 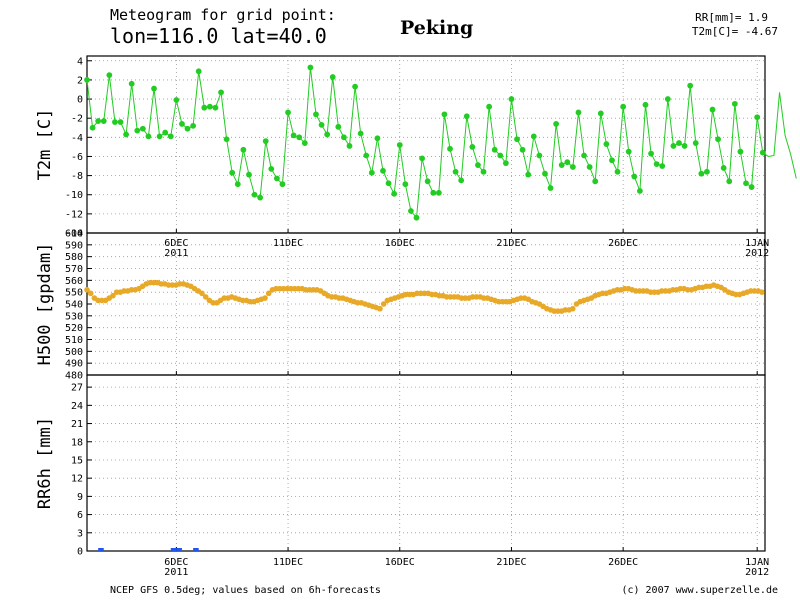 What do you see at coordinates (74, 269) in the screenshot?
I see `y-tick-label: 570` at bounding box center [74, 269].